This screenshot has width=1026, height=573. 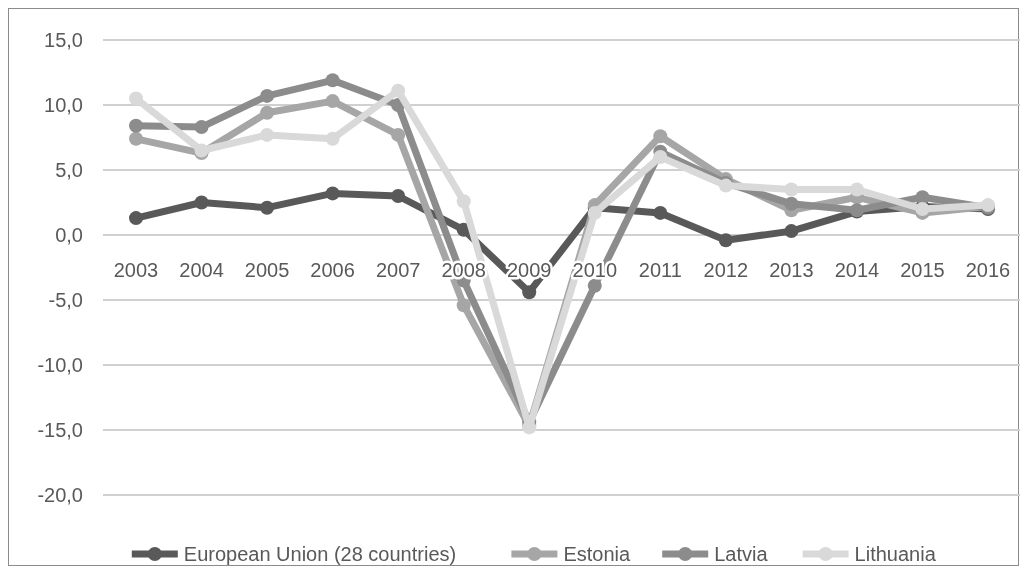 I want to click on y-tick-label: 5,0, so click(x=69, y=170).